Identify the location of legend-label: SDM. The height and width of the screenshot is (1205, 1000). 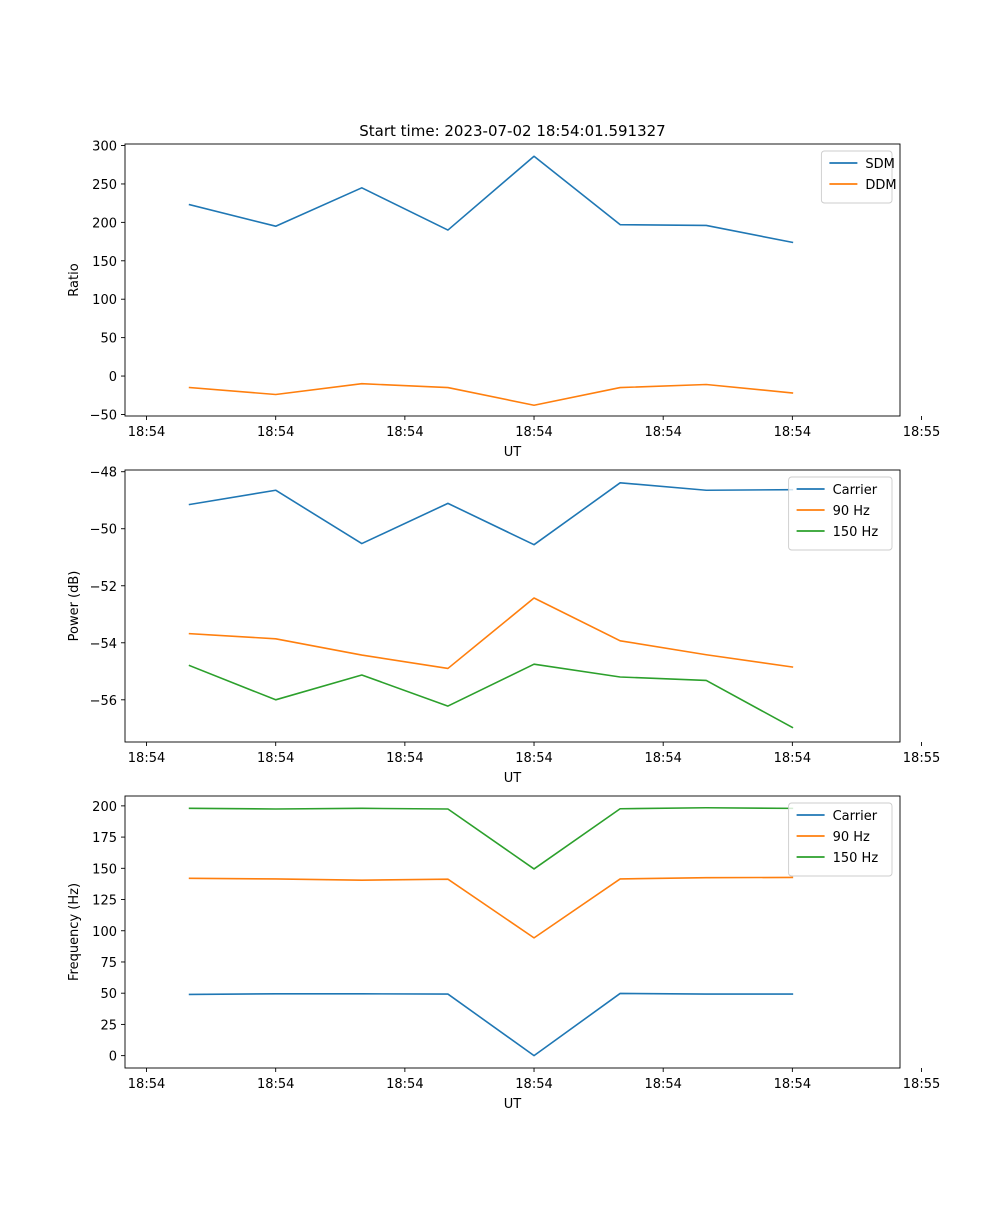
(879, 164).